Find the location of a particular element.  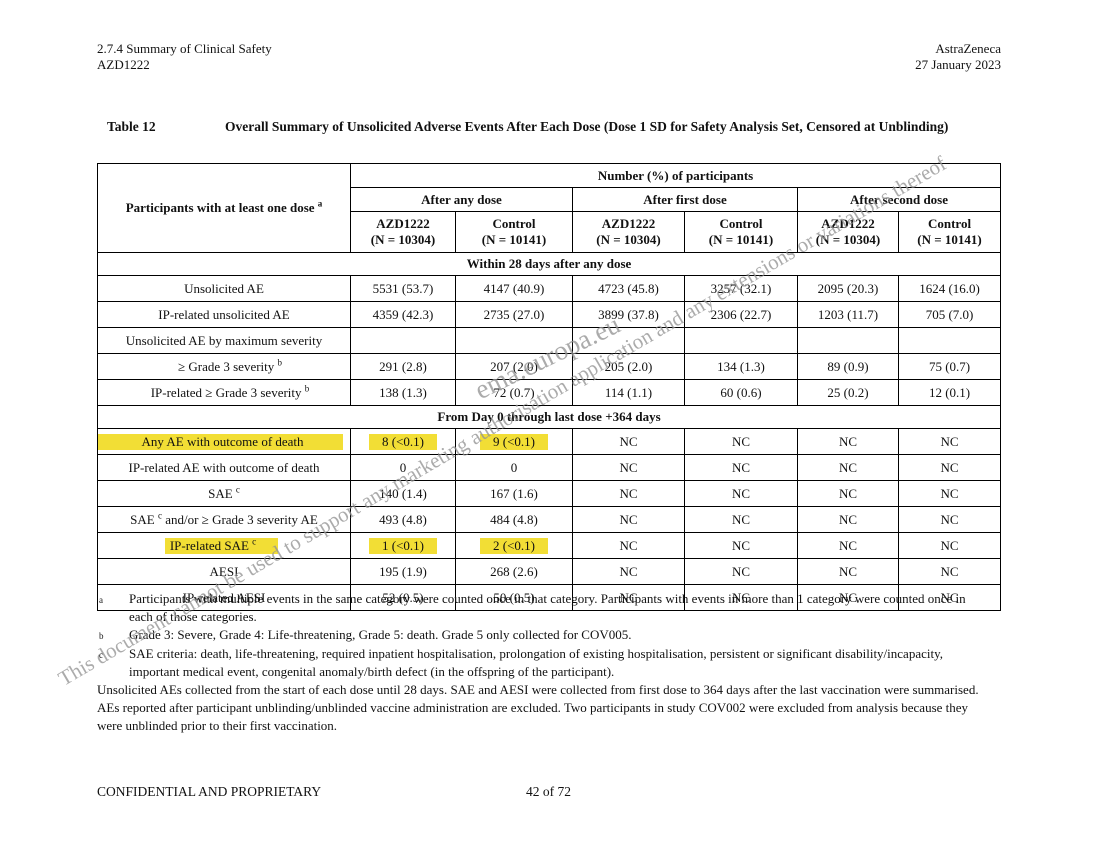

row-label: IP-related unsolicited AE is located at coordinates (224, 314).